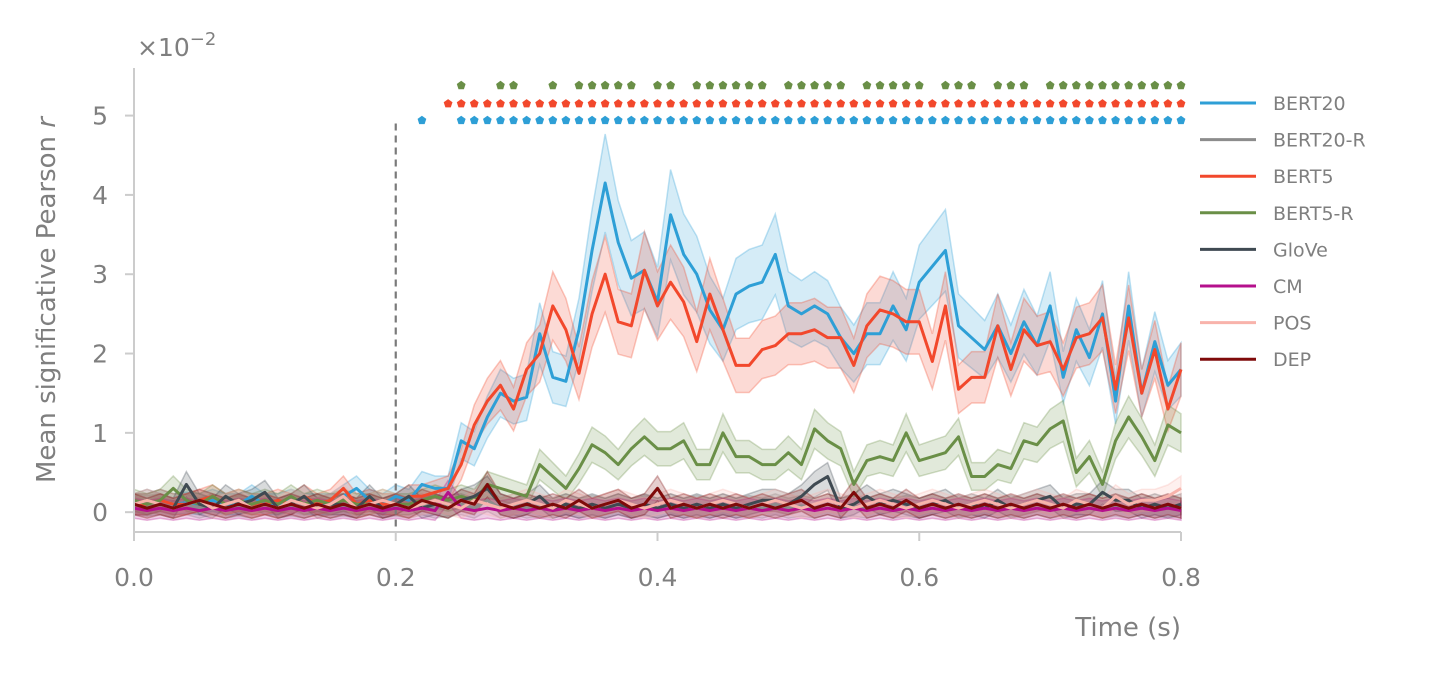 Image resolution: width=1435 pixels, height=674 pixels. What do you see at coordinates (1127, 628) in the screenshot?
I see `x-axis-label: Time (s)` at bounding box center [1127, 628].